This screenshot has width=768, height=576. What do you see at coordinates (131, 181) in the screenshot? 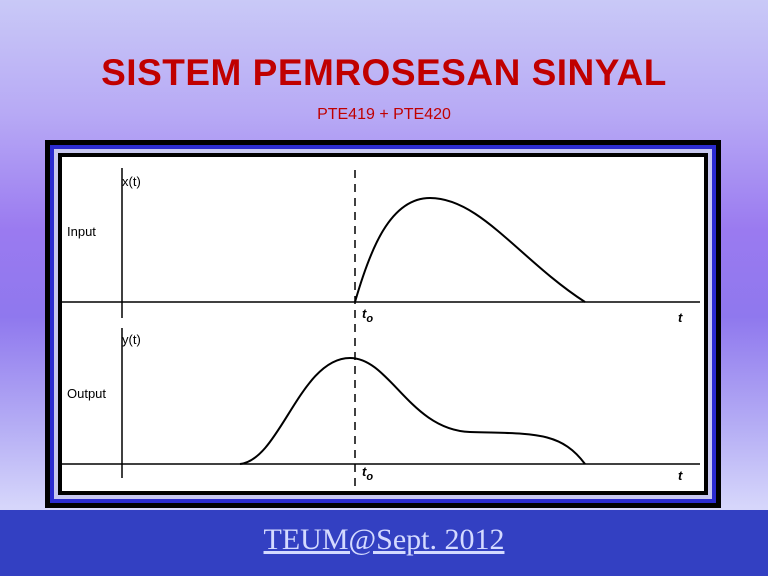
I see `axis-label: x(t)` at bounding box center [131, 181].